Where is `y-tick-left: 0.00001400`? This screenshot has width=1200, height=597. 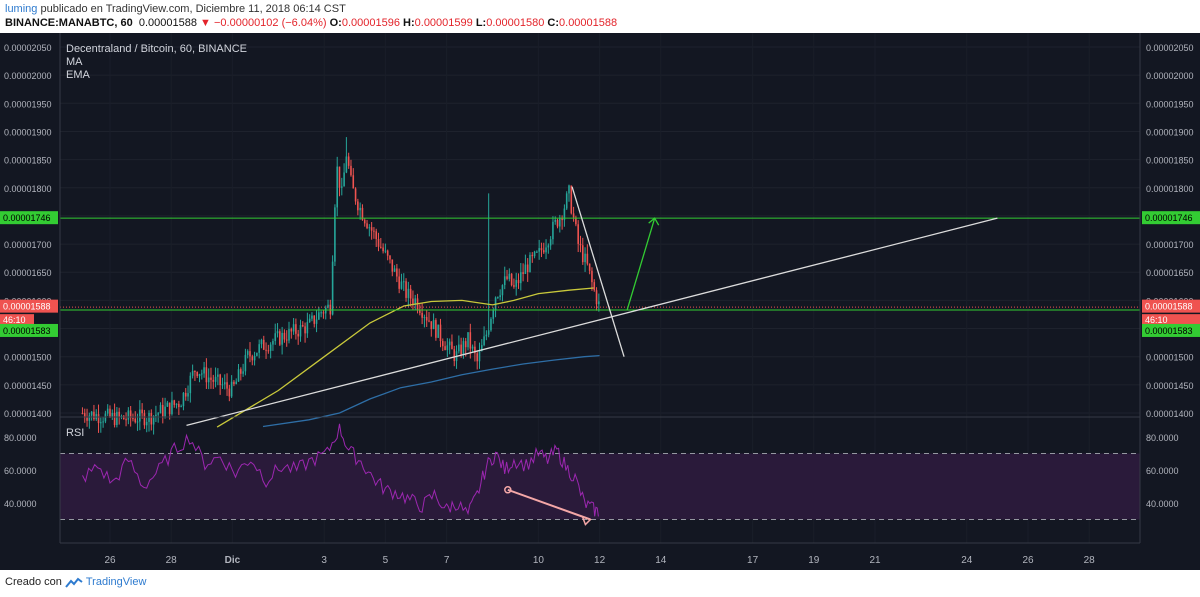
y-tick-left: 0.00001400 is located at coordinates (28, 414).